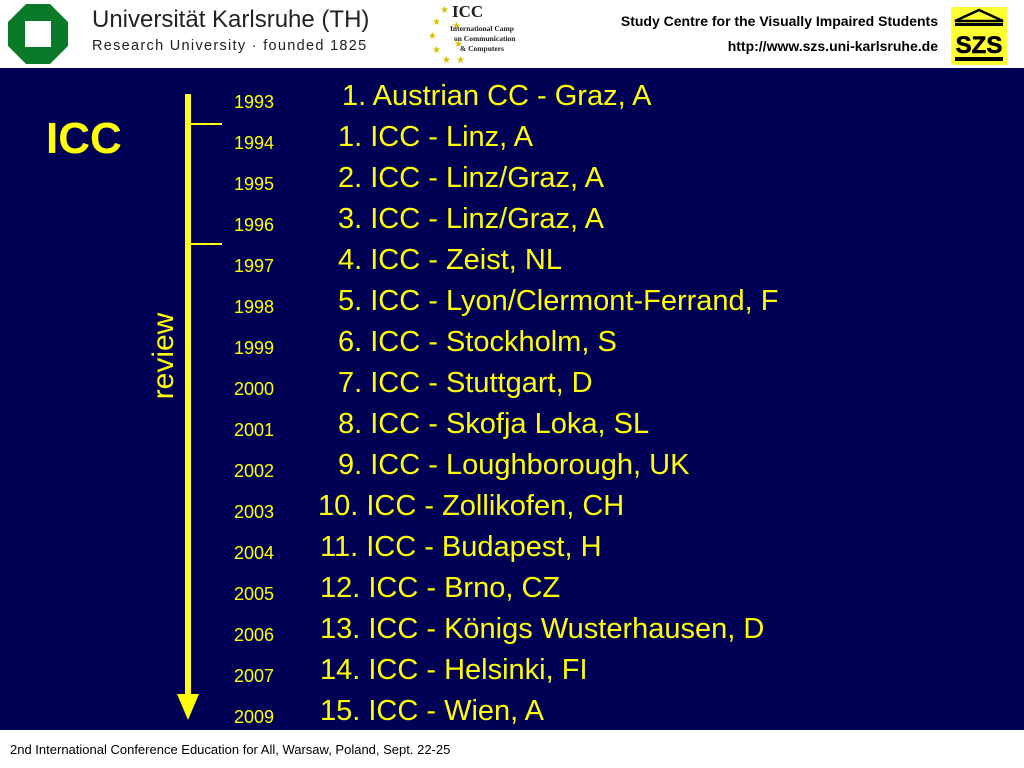  I want to click on event-label: 3. ICC - Linz/Graz, A, so click(471, 219).